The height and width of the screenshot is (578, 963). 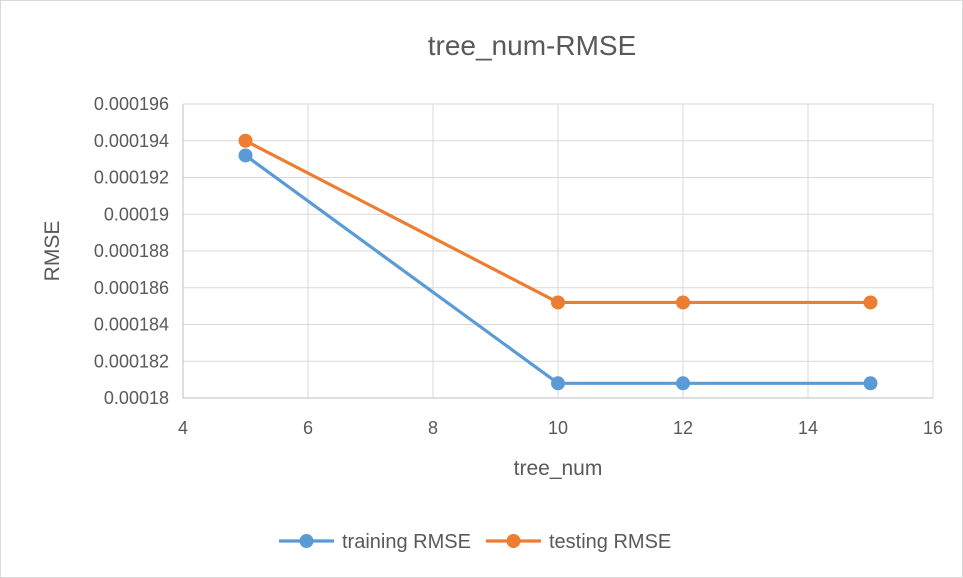 I want to click on legend-item: training RMSE, so click(x=375, y=542).